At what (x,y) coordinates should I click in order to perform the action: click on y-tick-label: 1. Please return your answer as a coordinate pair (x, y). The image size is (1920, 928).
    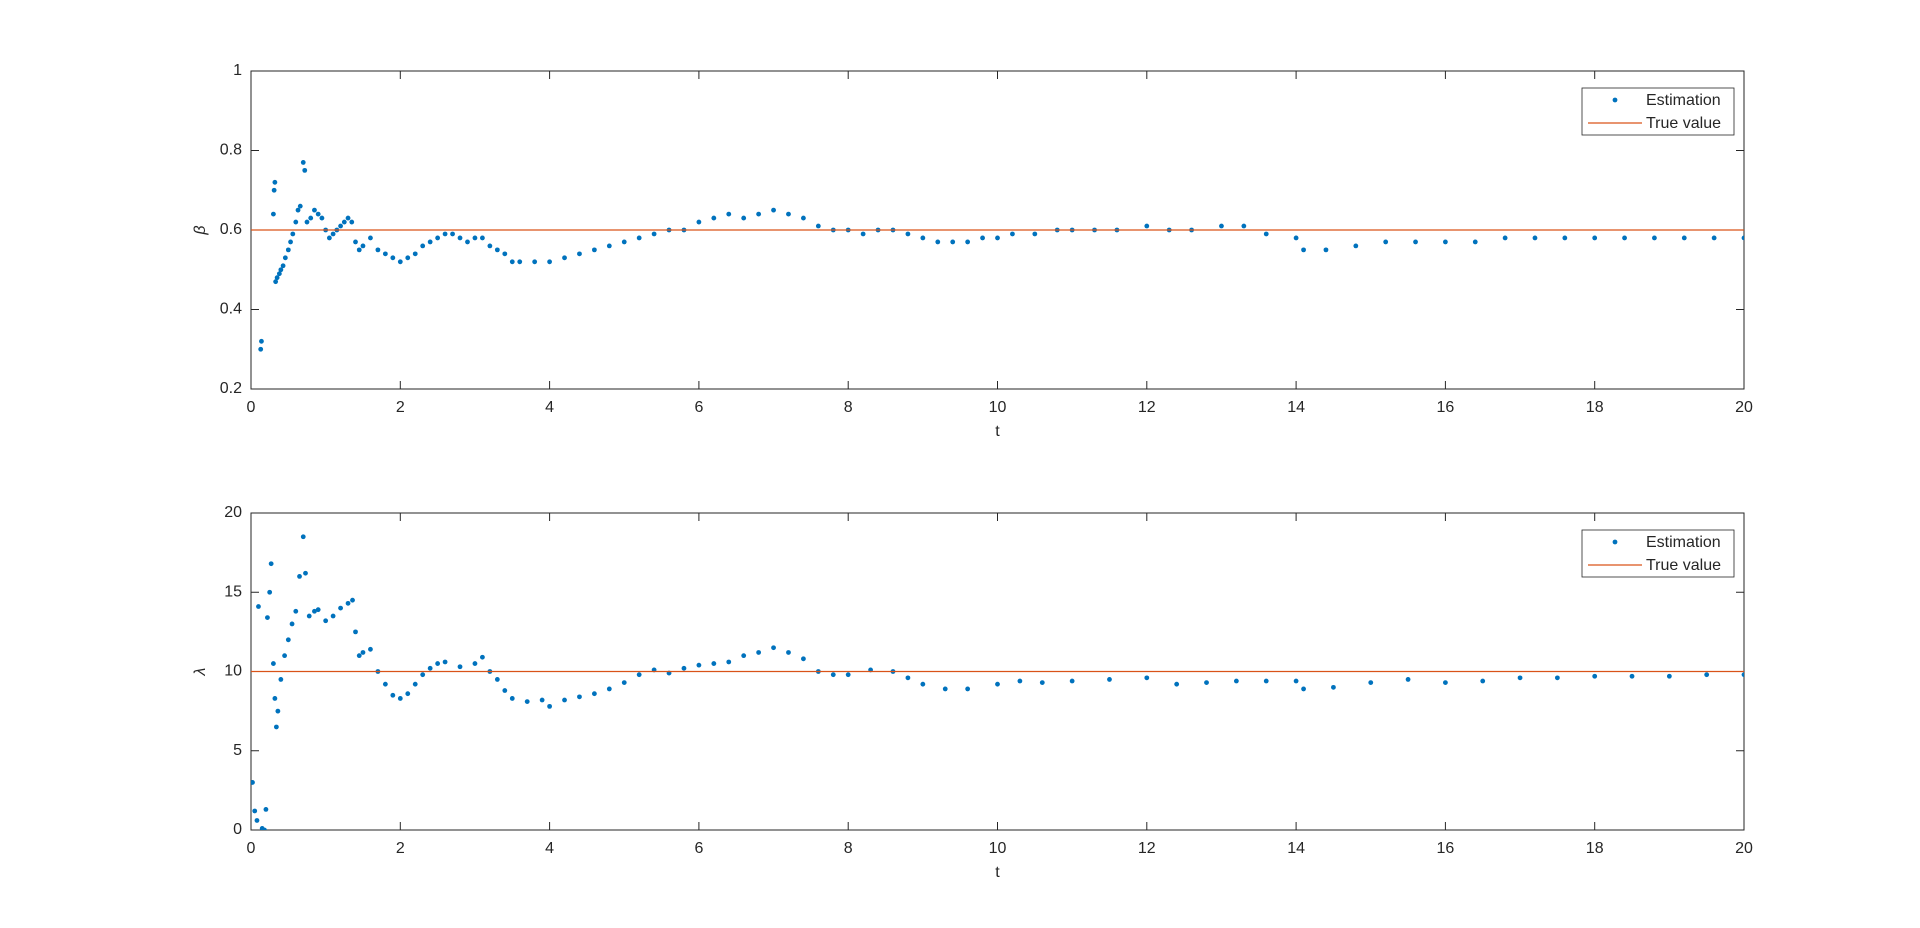
    Looking at the image, I should click on (237, 70).